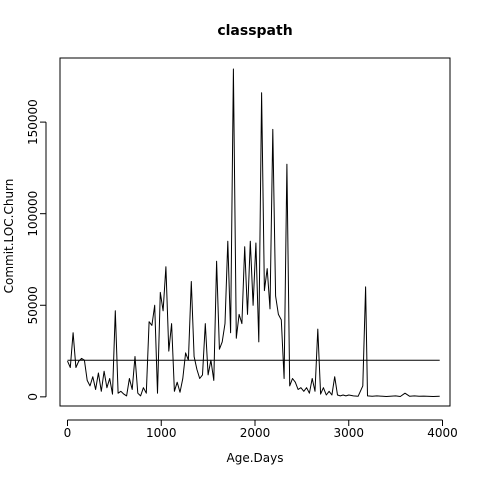 The height and width of the screenshot is (484, 480). I want to click on x-tick-label: 0, so click(68, 433).